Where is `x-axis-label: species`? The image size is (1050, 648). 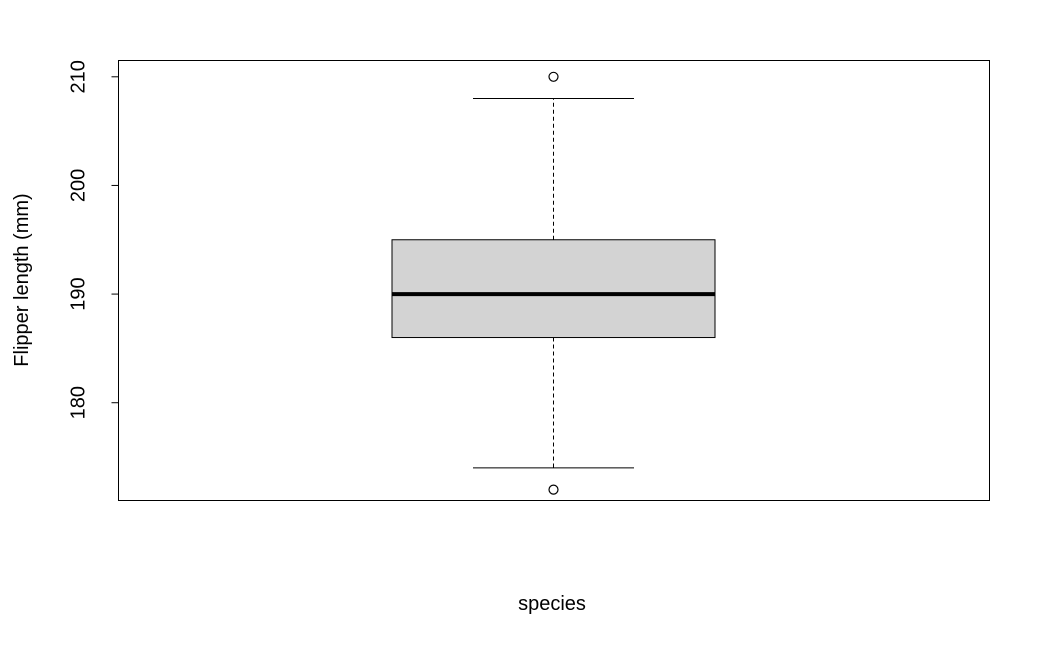
x-axis-label: species is located at coordinates (552, 604).